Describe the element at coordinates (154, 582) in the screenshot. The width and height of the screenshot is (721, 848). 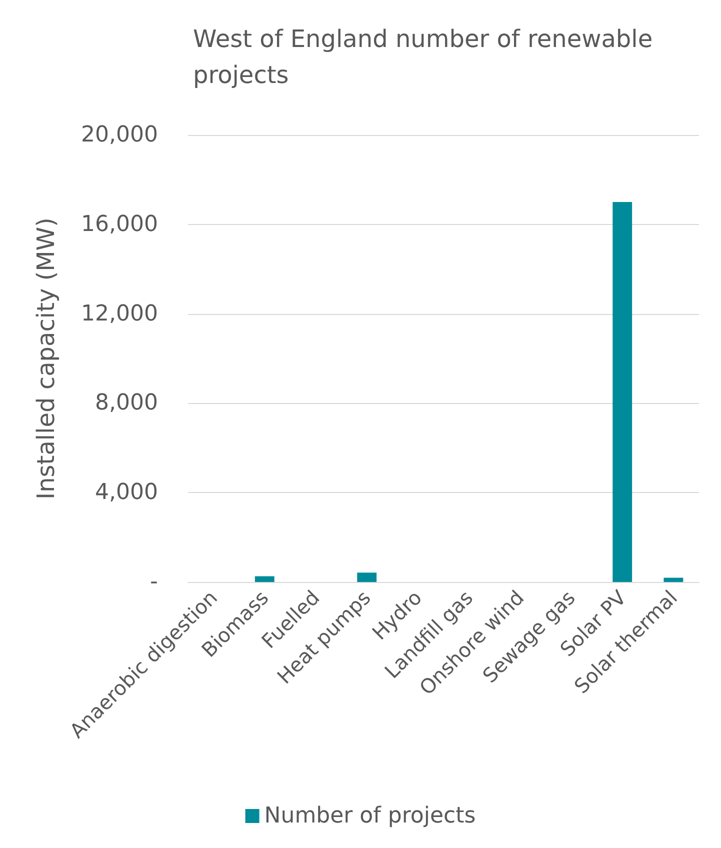
I see `y-tick-label: -` at that location.